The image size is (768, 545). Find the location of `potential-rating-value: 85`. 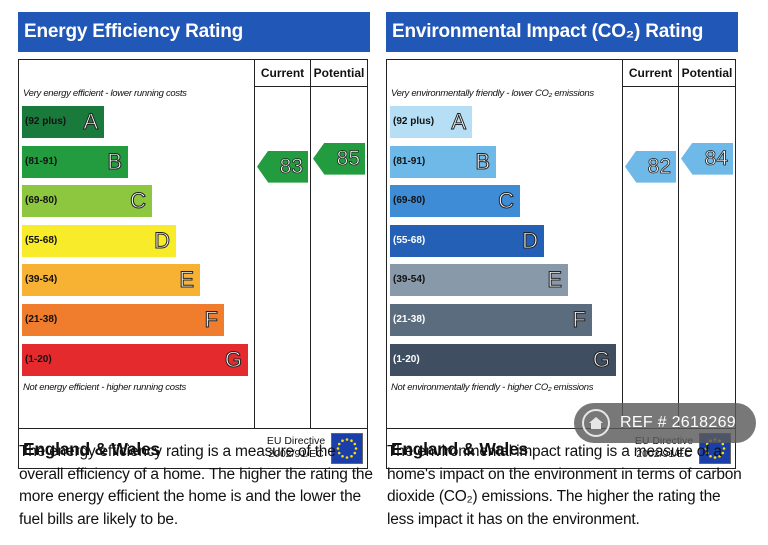

potential-rating-value: 85 is located at coordinates (348, 158).